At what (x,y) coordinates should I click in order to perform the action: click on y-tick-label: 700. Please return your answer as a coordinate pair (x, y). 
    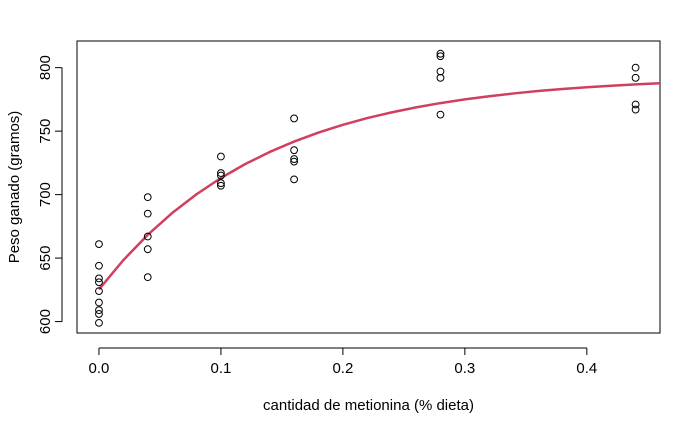
    Looking at the image, I should click on (45, 194).